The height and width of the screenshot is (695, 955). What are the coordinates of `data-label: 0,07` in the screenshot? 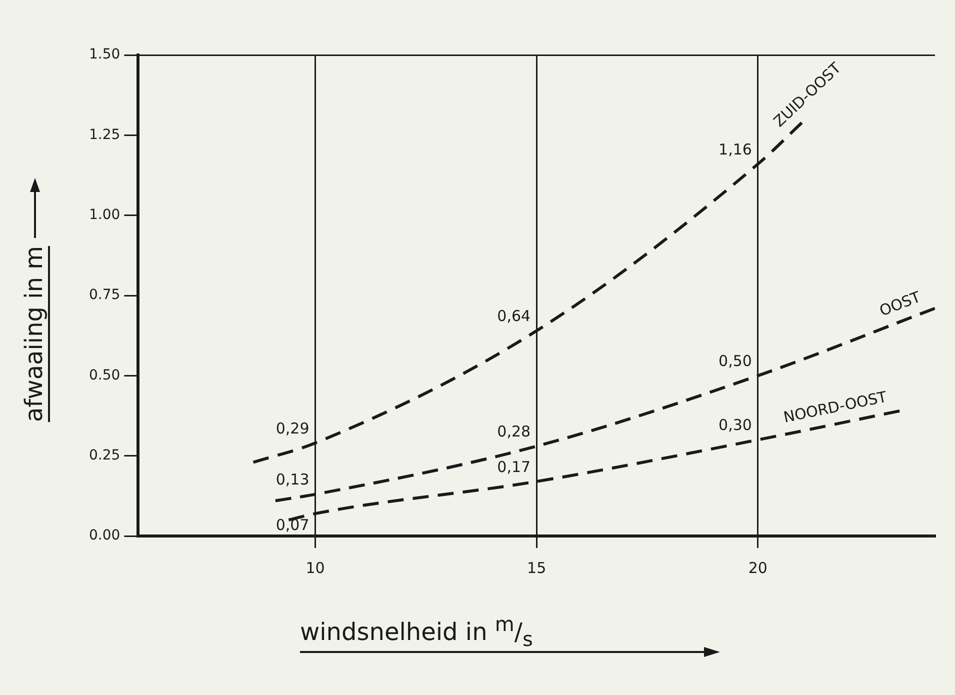 It's located at (293, 525).